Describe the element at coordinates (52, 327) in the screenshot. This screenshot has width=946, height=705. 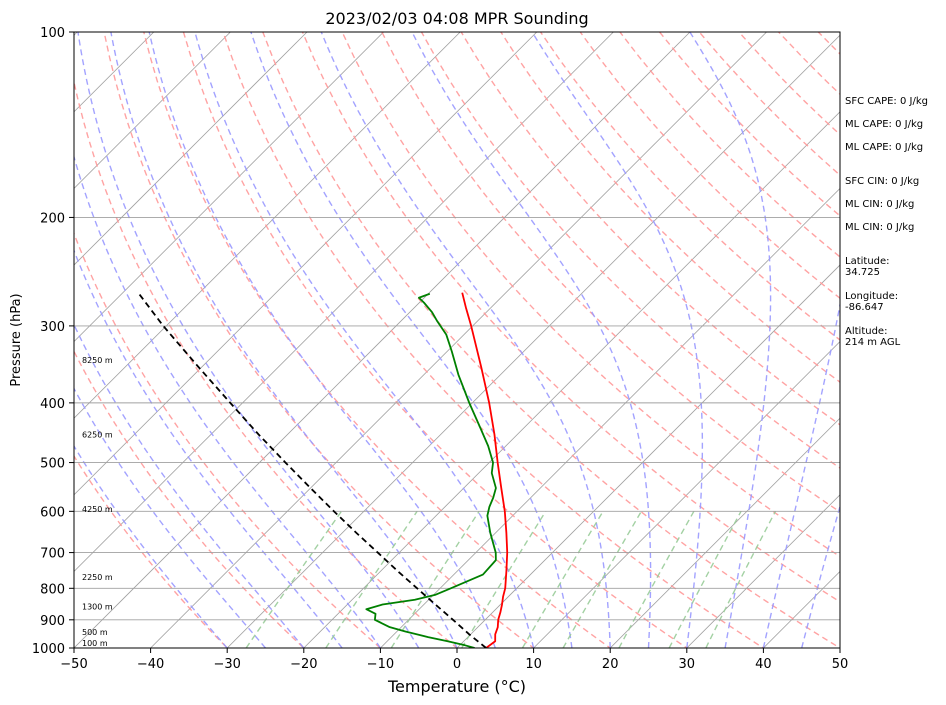
I see `y-tick-label: 300` at that location.